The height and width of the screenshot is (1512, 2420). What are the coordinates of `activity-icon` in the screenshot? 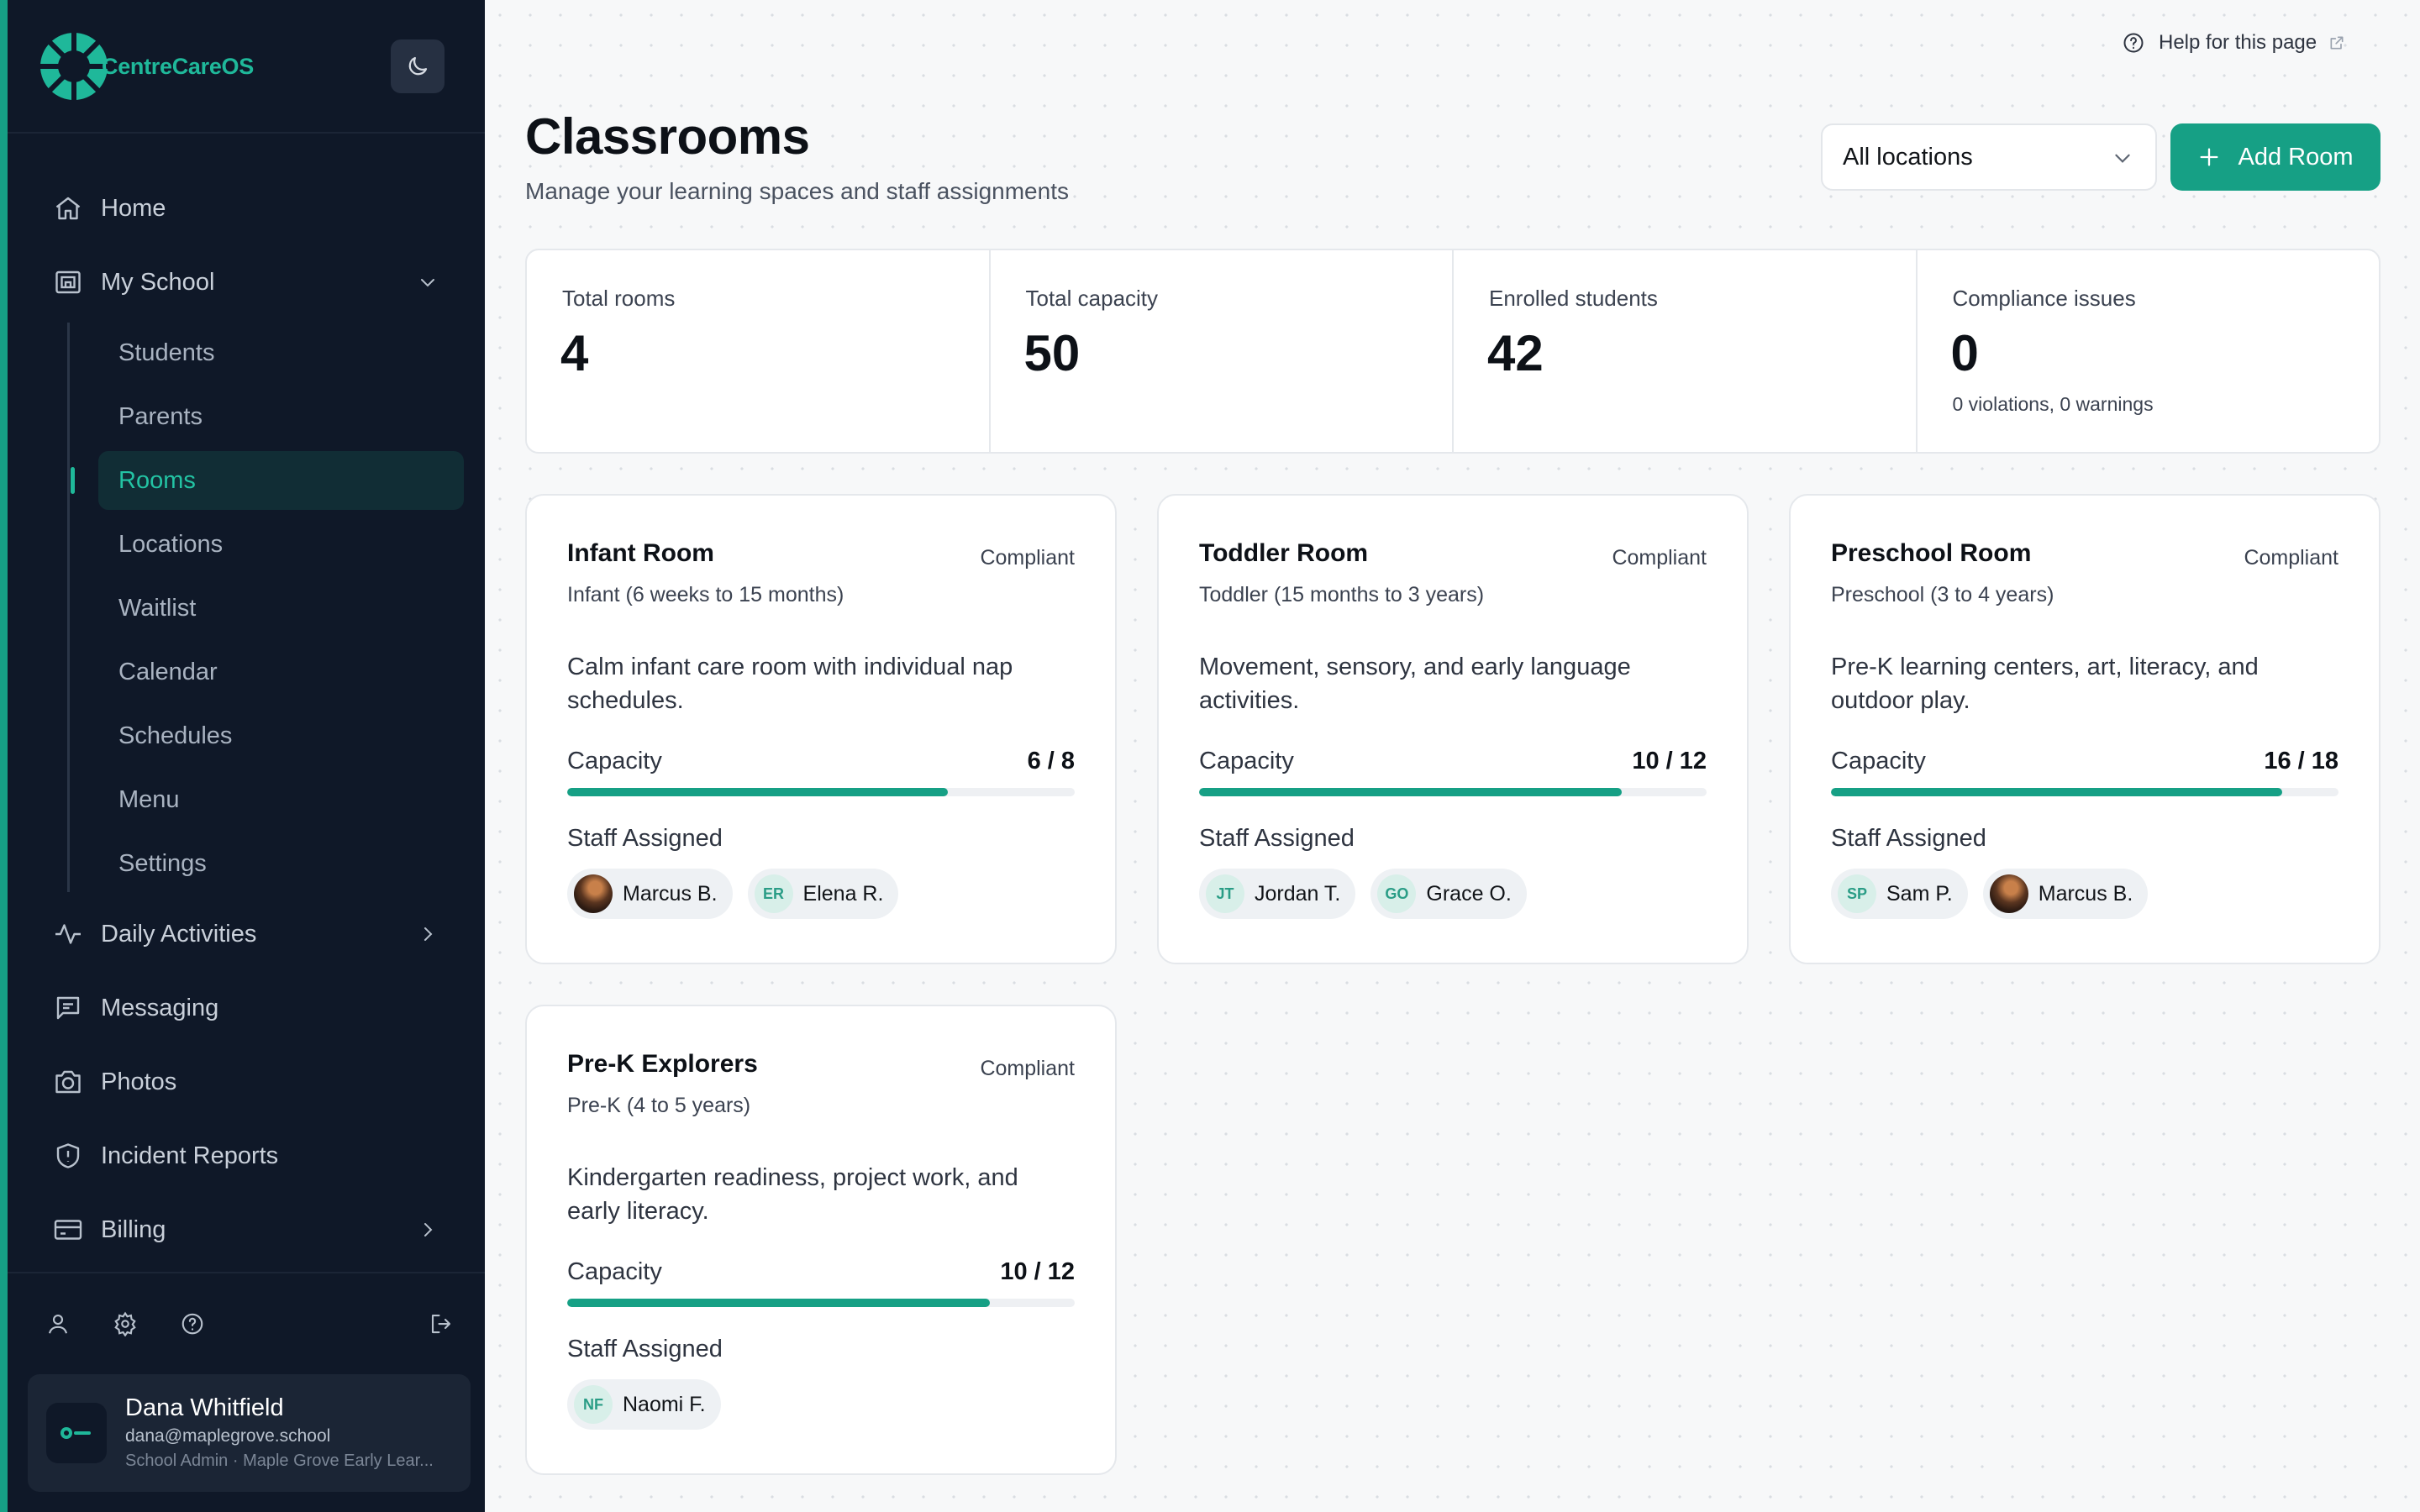 It's located at (68, 934).